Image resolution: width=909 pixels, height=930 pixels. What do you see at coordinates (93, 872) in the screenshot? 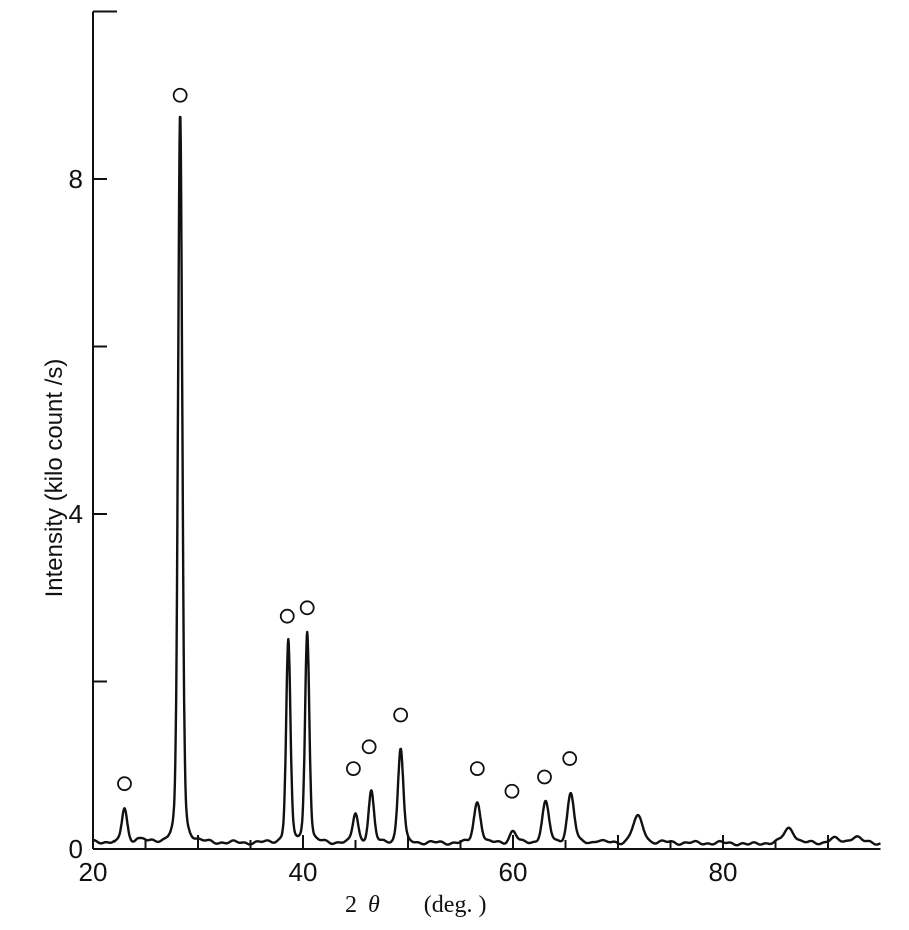
I see `x-tick-label: 20` at bounding box center [93, 872].